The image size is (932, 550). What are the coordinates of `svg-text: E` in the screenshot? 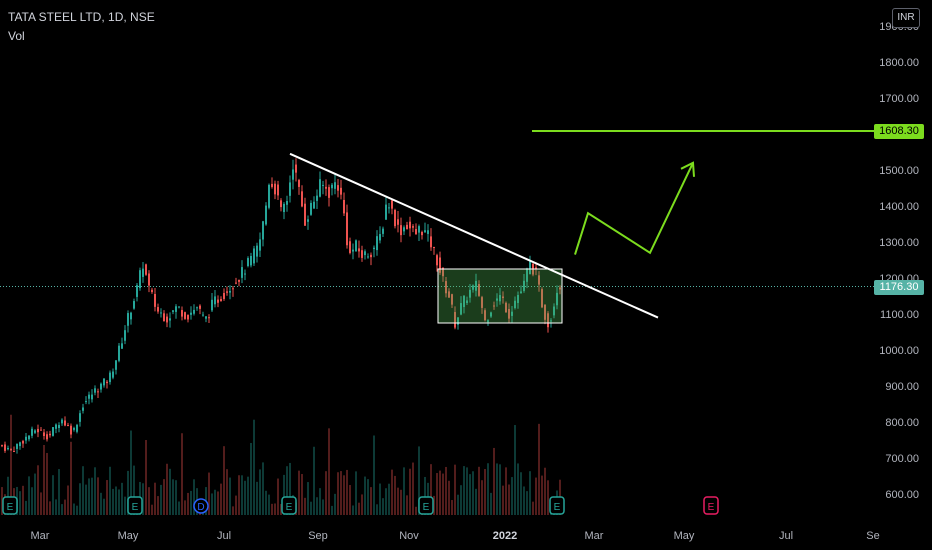 It's located at (289, 507).